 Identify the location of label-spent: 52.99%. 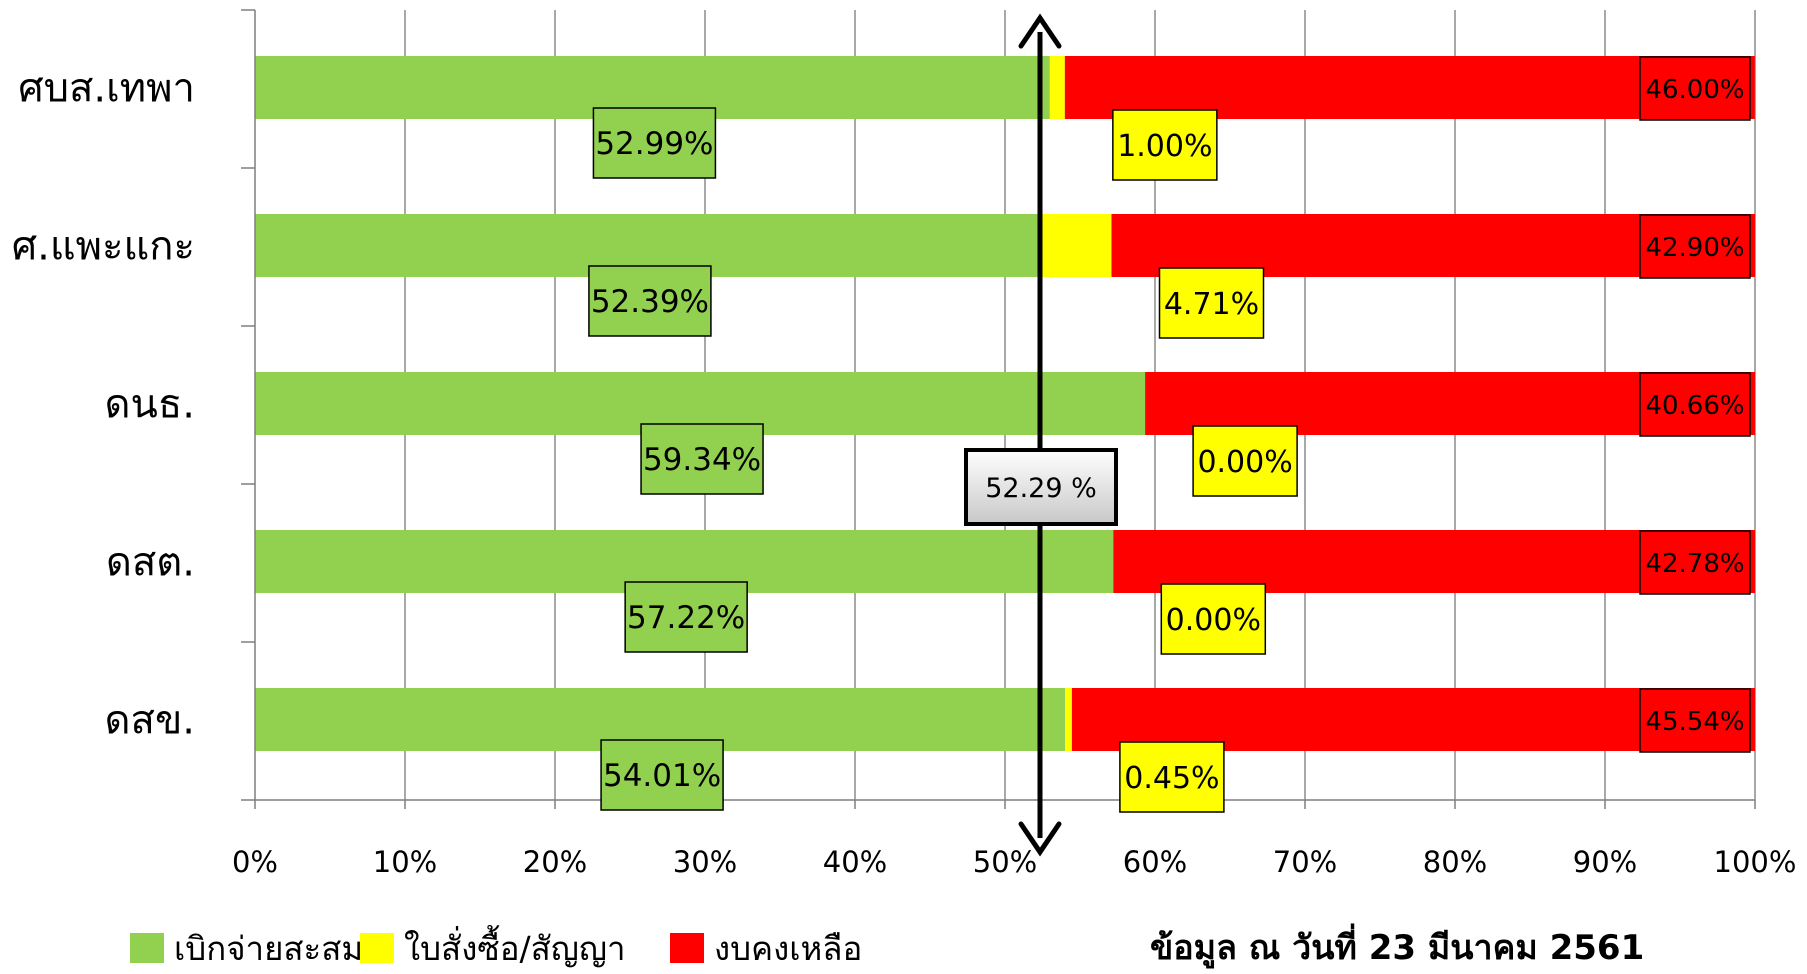
(654, 143).